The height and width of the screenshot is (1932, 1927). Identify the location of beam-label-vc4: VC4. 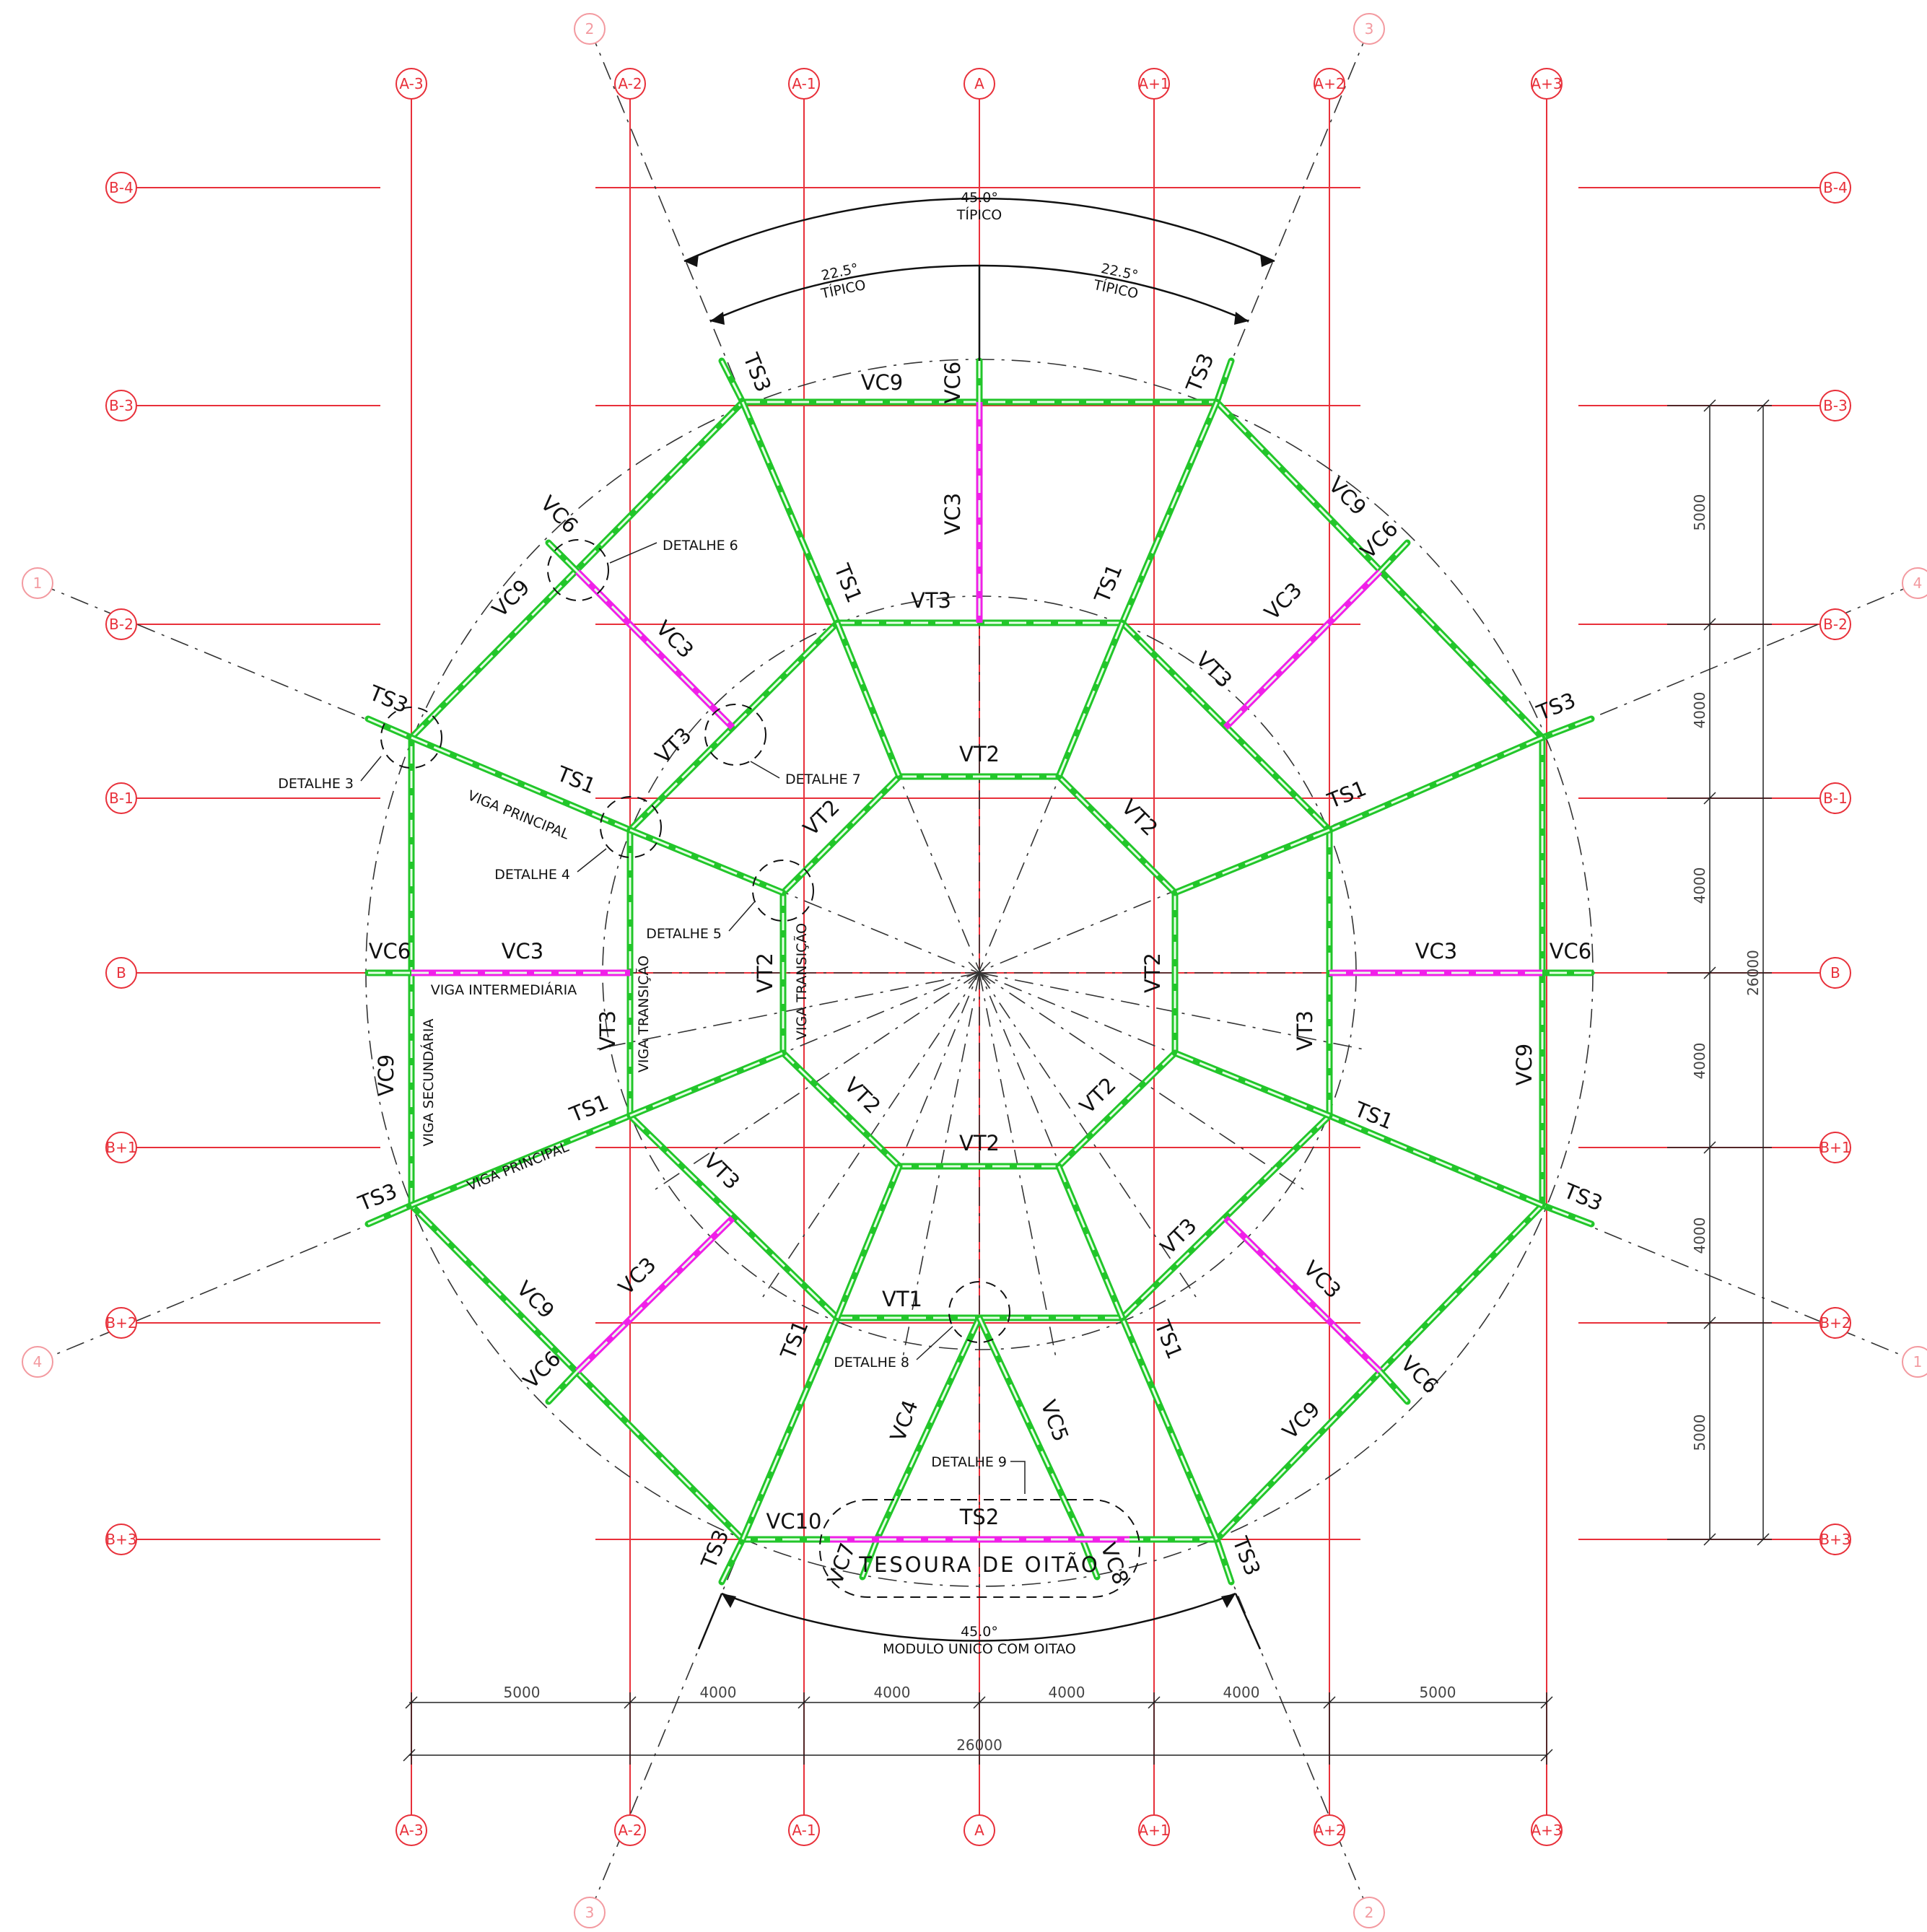
(905, 1420).